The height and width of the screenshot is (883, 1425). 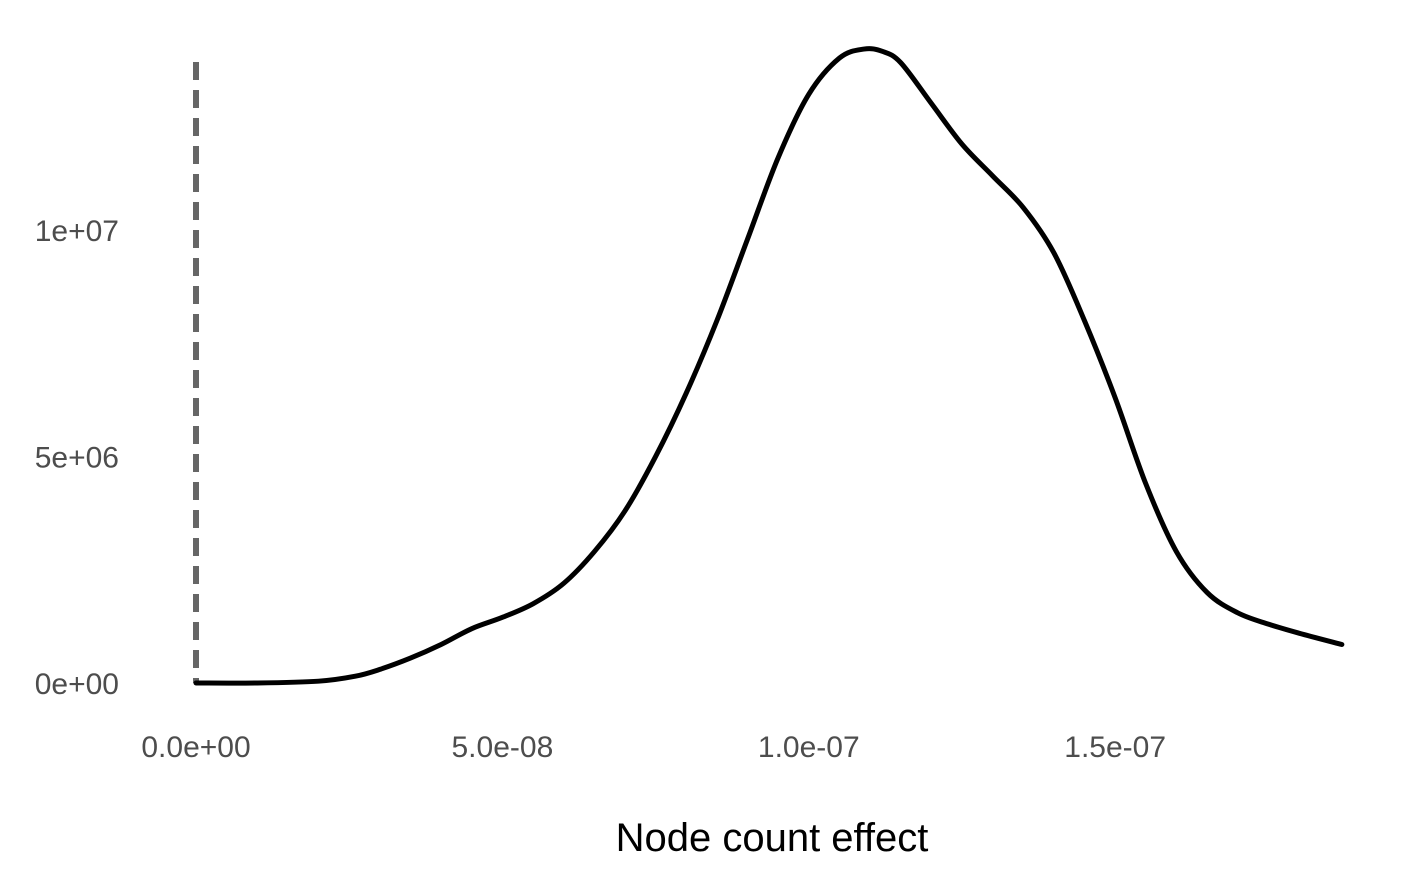 I want to click on x-tick-label: 0.0e+00, so click(x=195, y=747).